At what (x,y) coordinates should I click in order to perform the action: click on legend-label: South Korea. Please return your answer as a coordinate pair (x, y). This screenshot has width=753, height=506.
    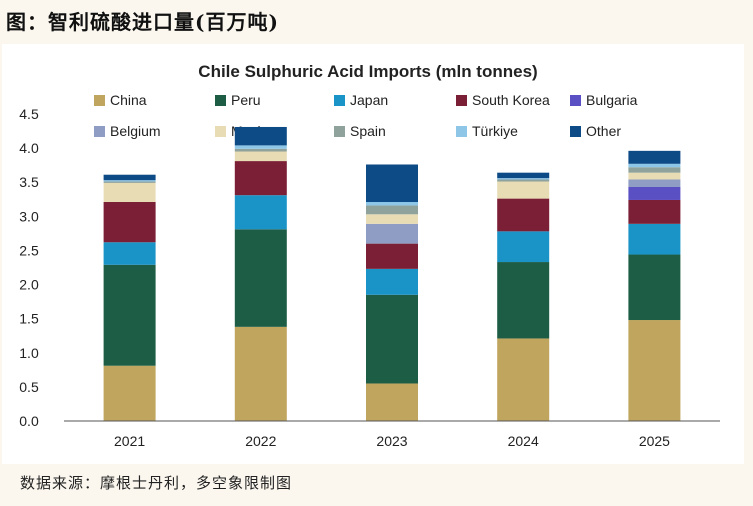
    Looking at the image, I should click on (511, 100).